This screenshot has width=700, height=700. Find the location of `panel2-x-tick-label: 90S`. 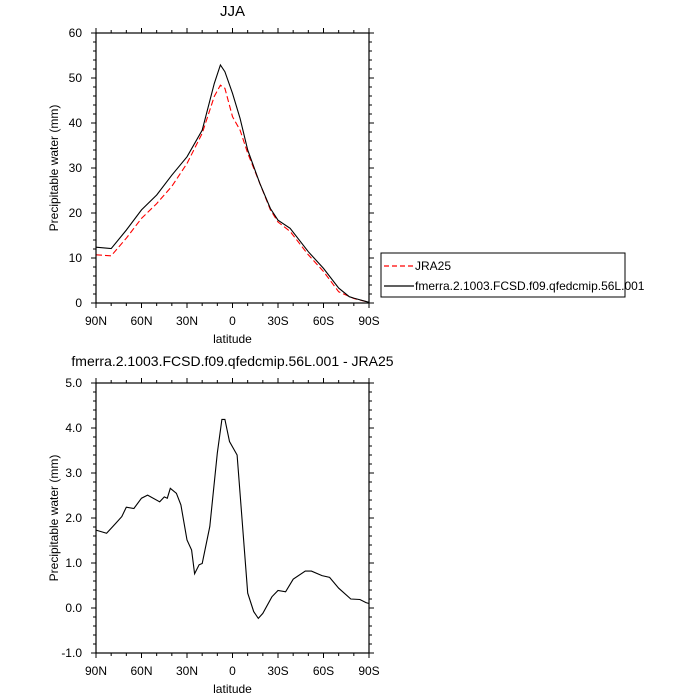

panel2-x-tick-label: 90S is located at coordinates (368, 671).